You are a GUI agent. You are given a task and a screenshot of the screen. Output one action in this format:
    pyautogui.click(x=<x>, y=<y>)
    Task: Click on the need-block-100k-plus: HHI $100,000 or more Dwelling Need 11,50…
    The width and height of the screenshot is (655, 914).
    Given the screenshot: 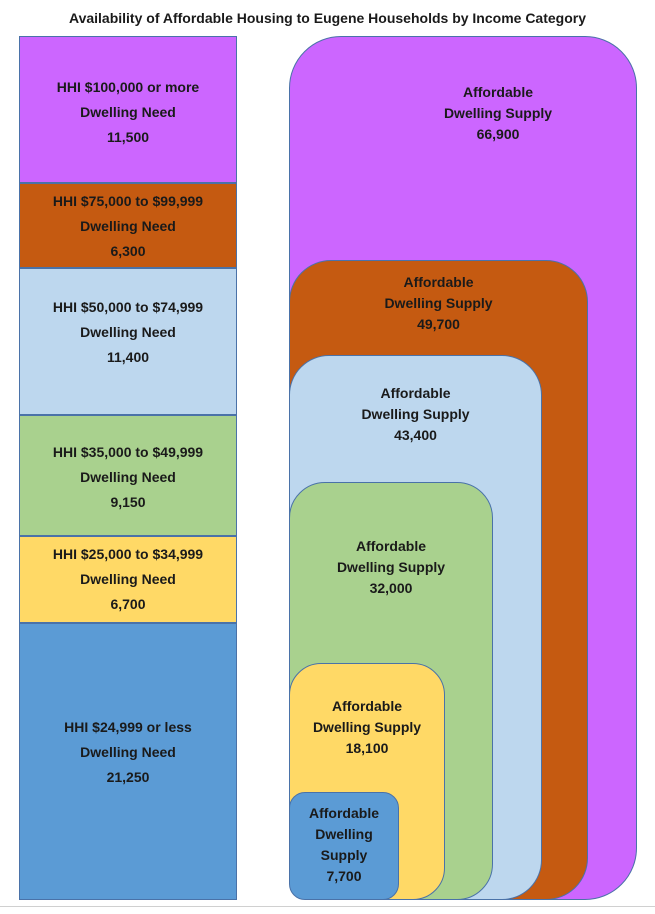 What is the action you would take?
    pyautogui.click(x=128, y=109)
    